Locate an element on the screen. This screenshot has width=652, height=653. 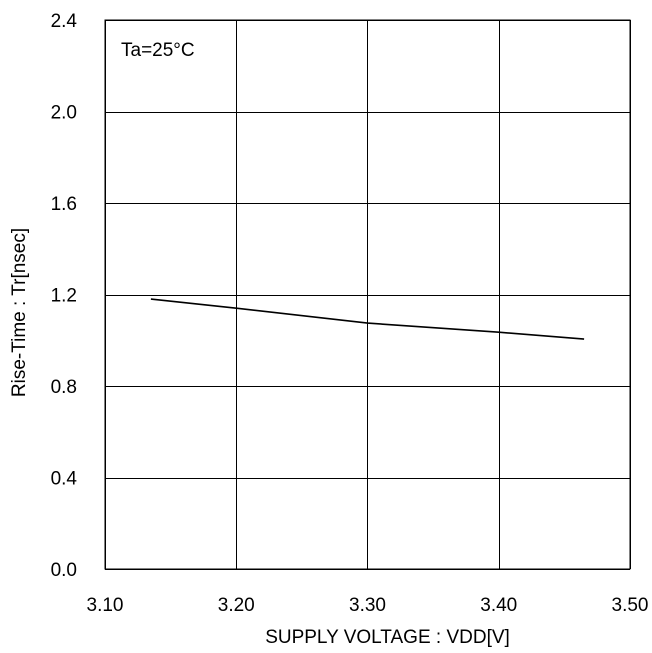
y-tick-label: 1.6 is located at coordinates (64, 204).